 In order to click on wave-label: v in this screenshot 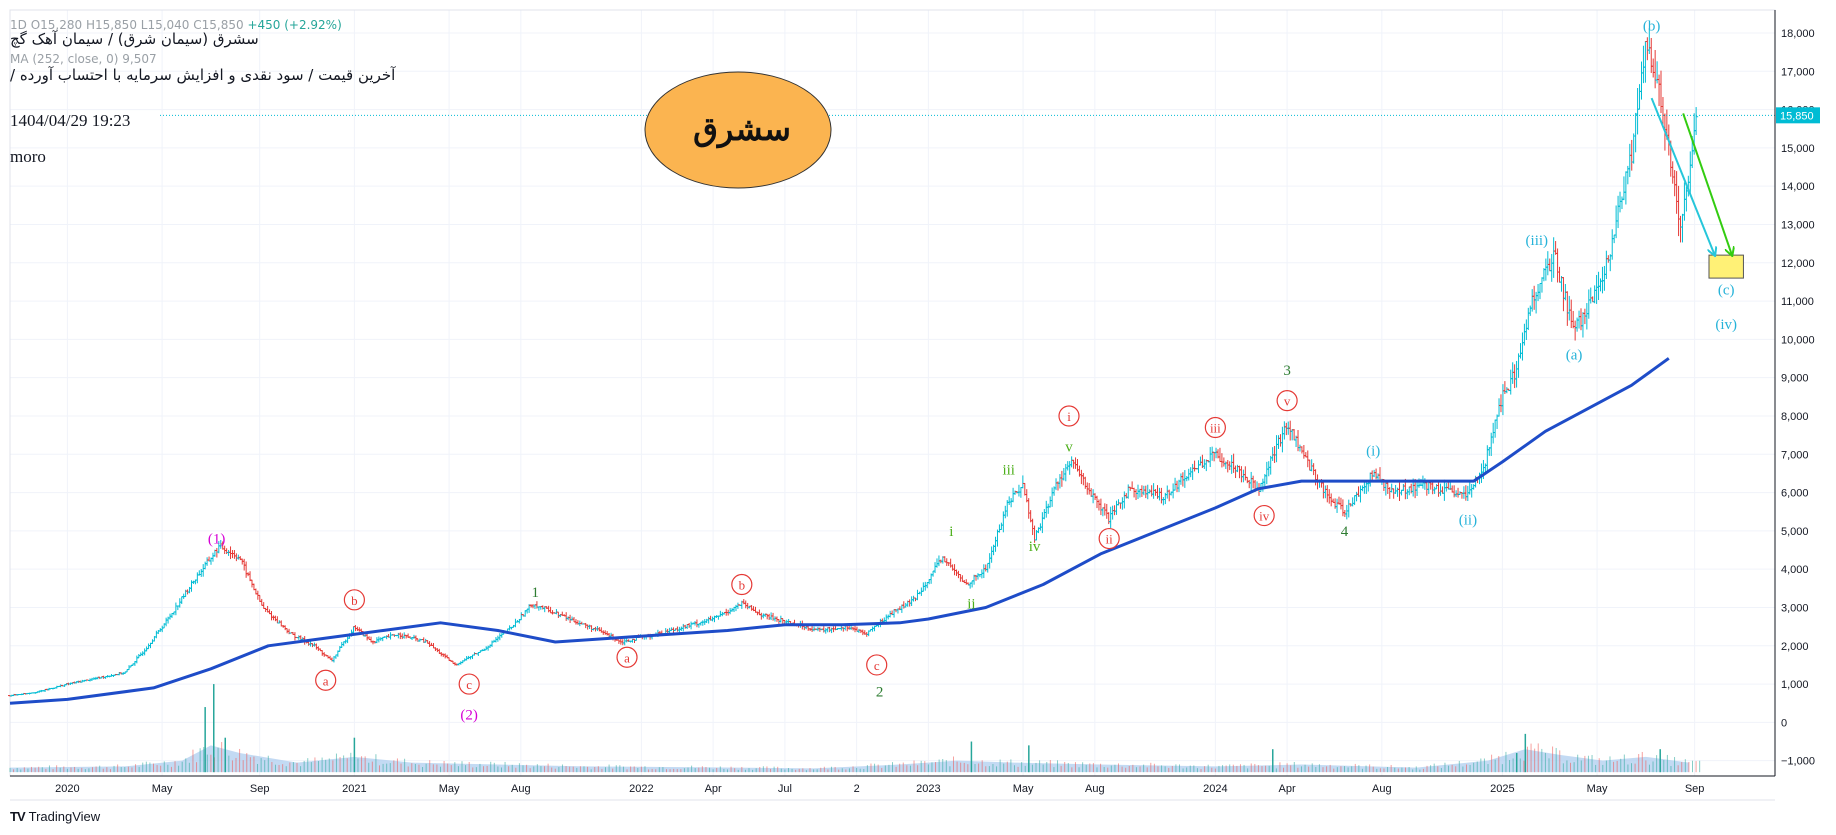, I will do `click(1069, 448)`.